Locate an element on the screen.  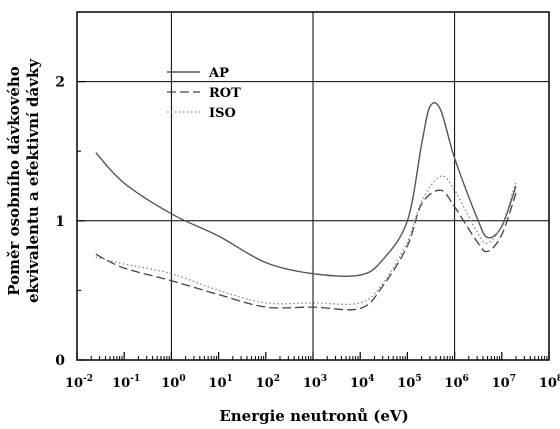
x-tick-label: 106 is located at coordinates (456, 382).